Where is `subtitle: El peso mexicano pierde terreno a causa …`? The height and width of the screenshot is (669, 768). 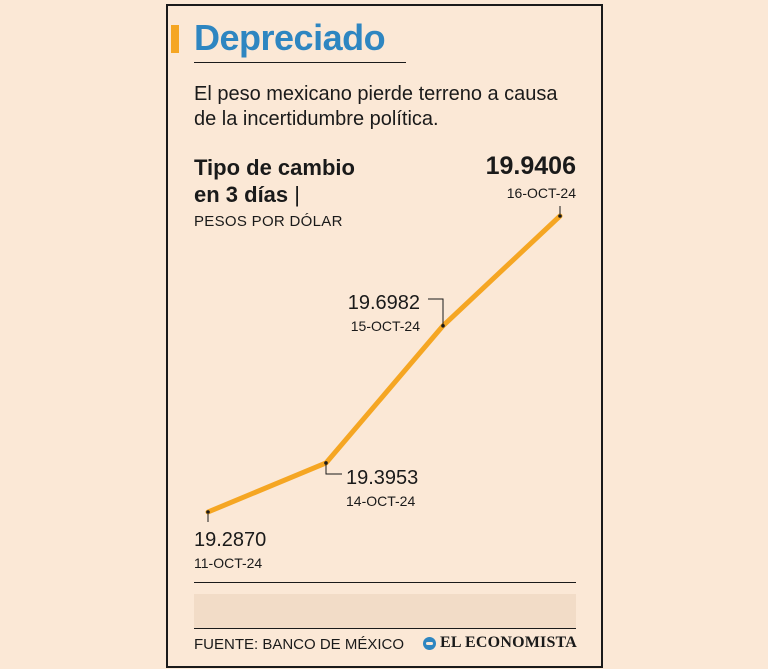
subtitle: El peso mexicano pierde terreno a causa … is located at coordinates (376, 106).